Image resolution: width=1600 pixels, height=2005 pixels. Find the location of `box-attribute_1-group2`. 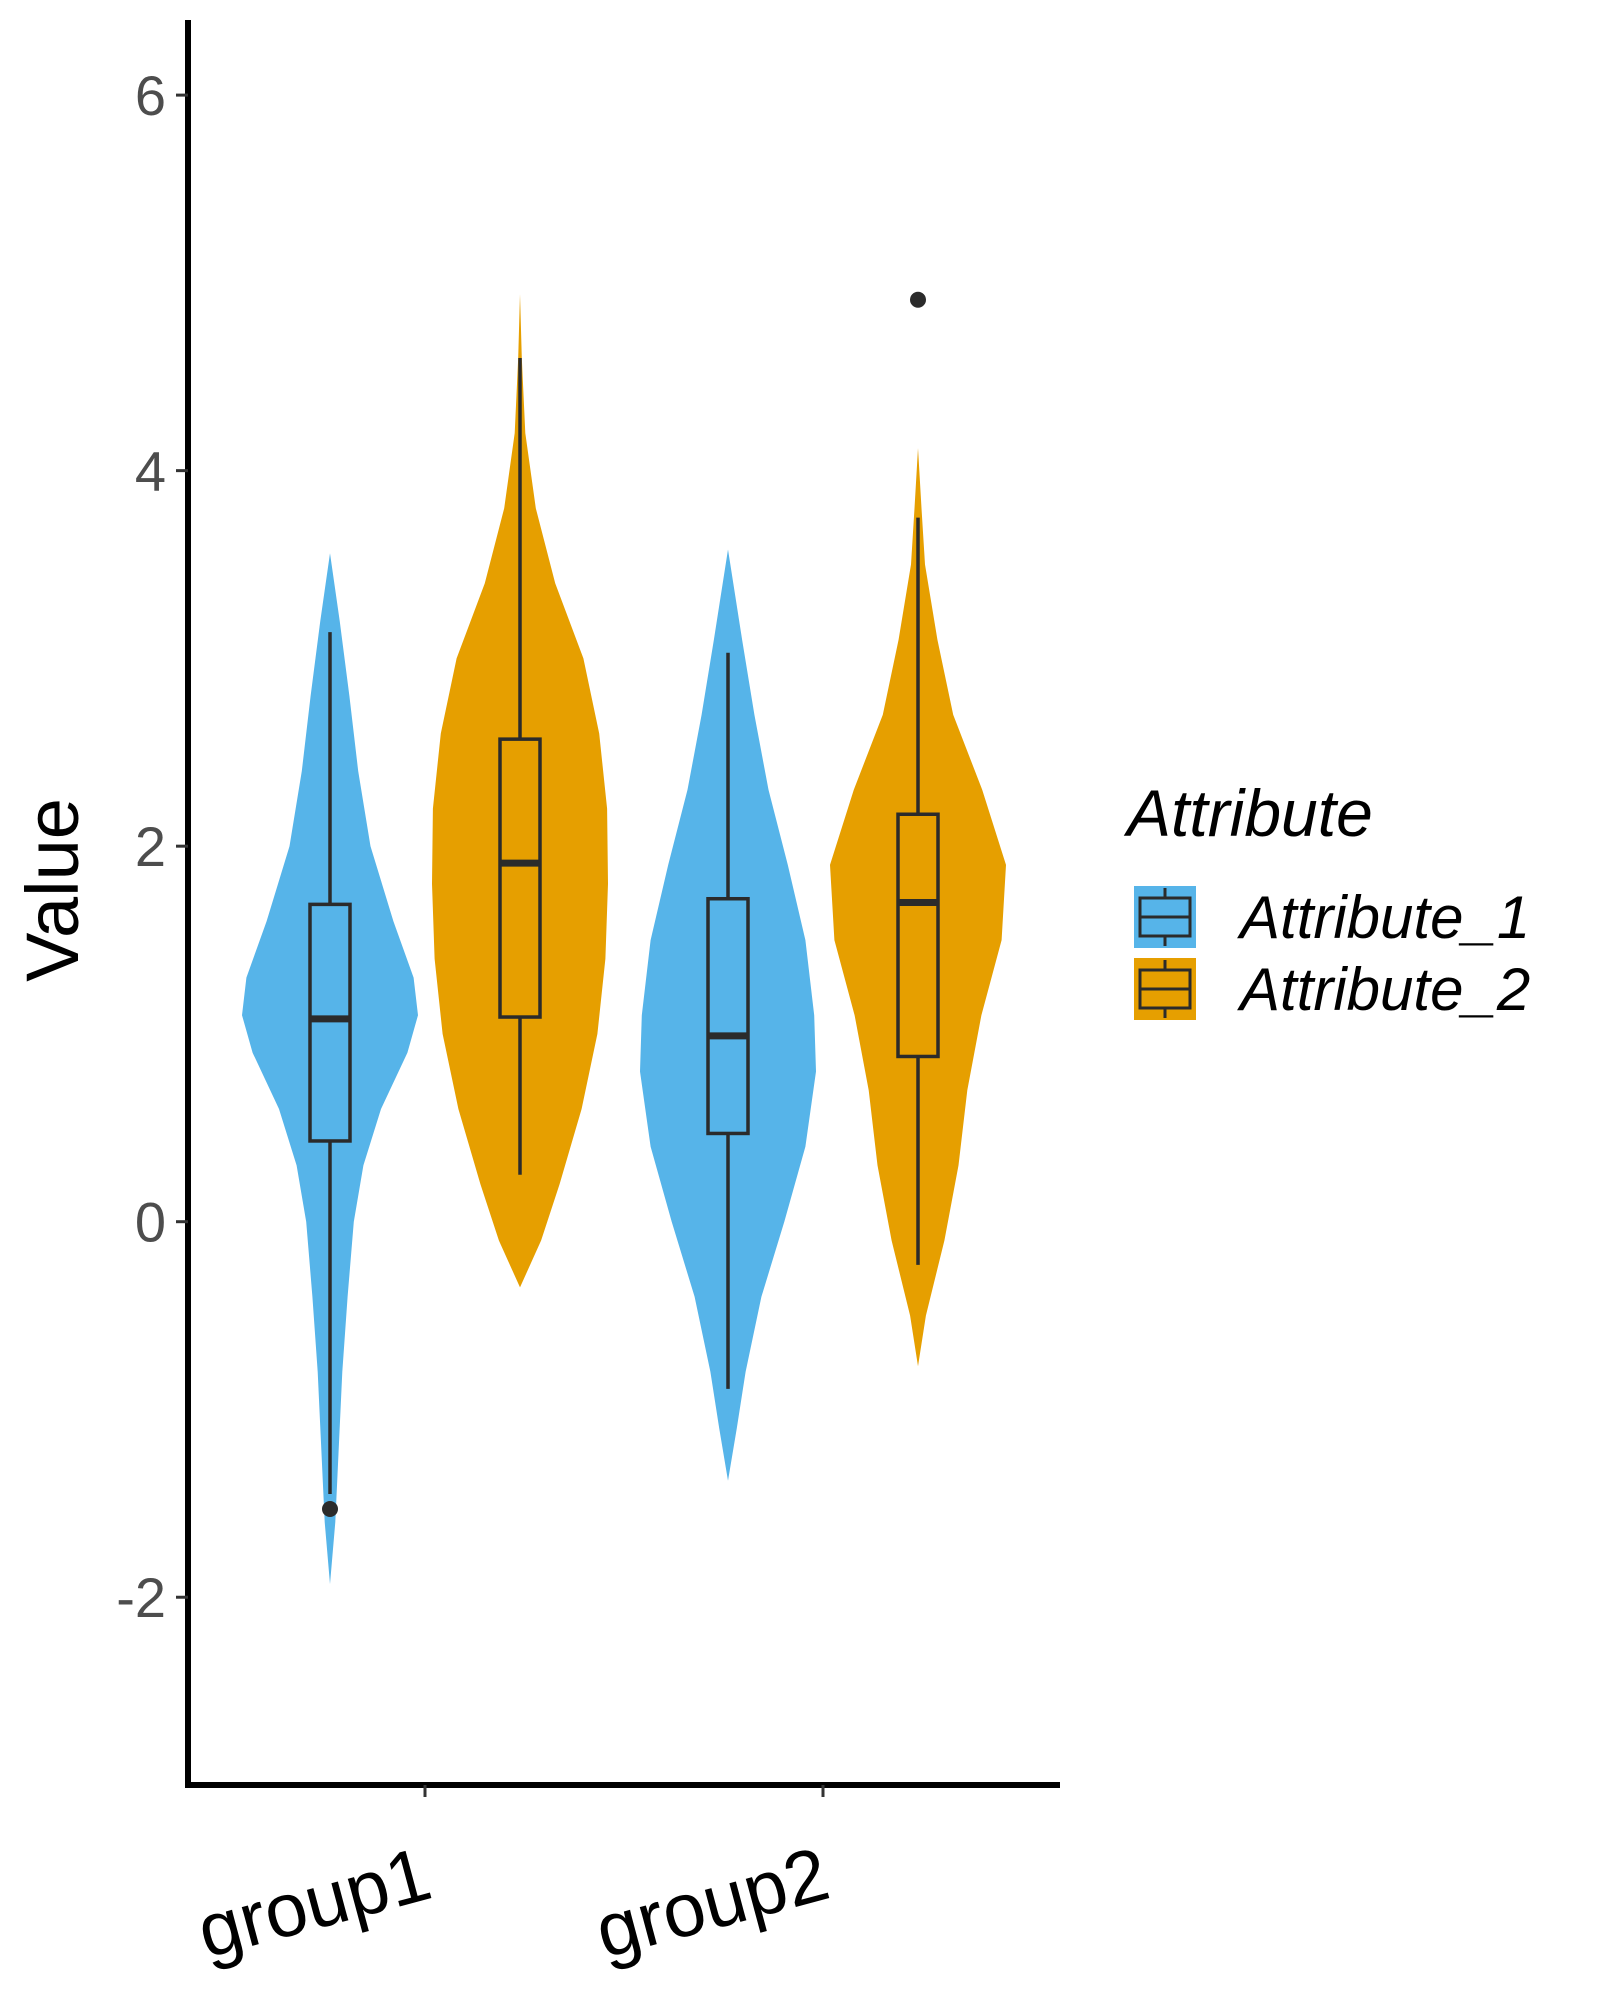

box-attribute_1-group2 is located at coordinates (728, 1016).